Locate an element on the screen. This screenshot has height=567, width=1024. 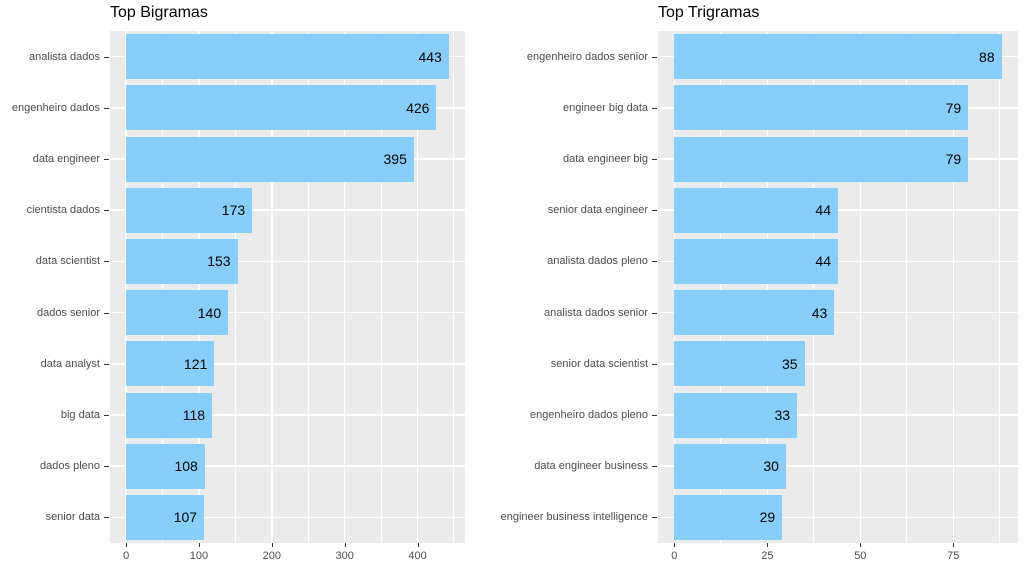
bar-value-label: 153 is located at coordinates (219, 261).